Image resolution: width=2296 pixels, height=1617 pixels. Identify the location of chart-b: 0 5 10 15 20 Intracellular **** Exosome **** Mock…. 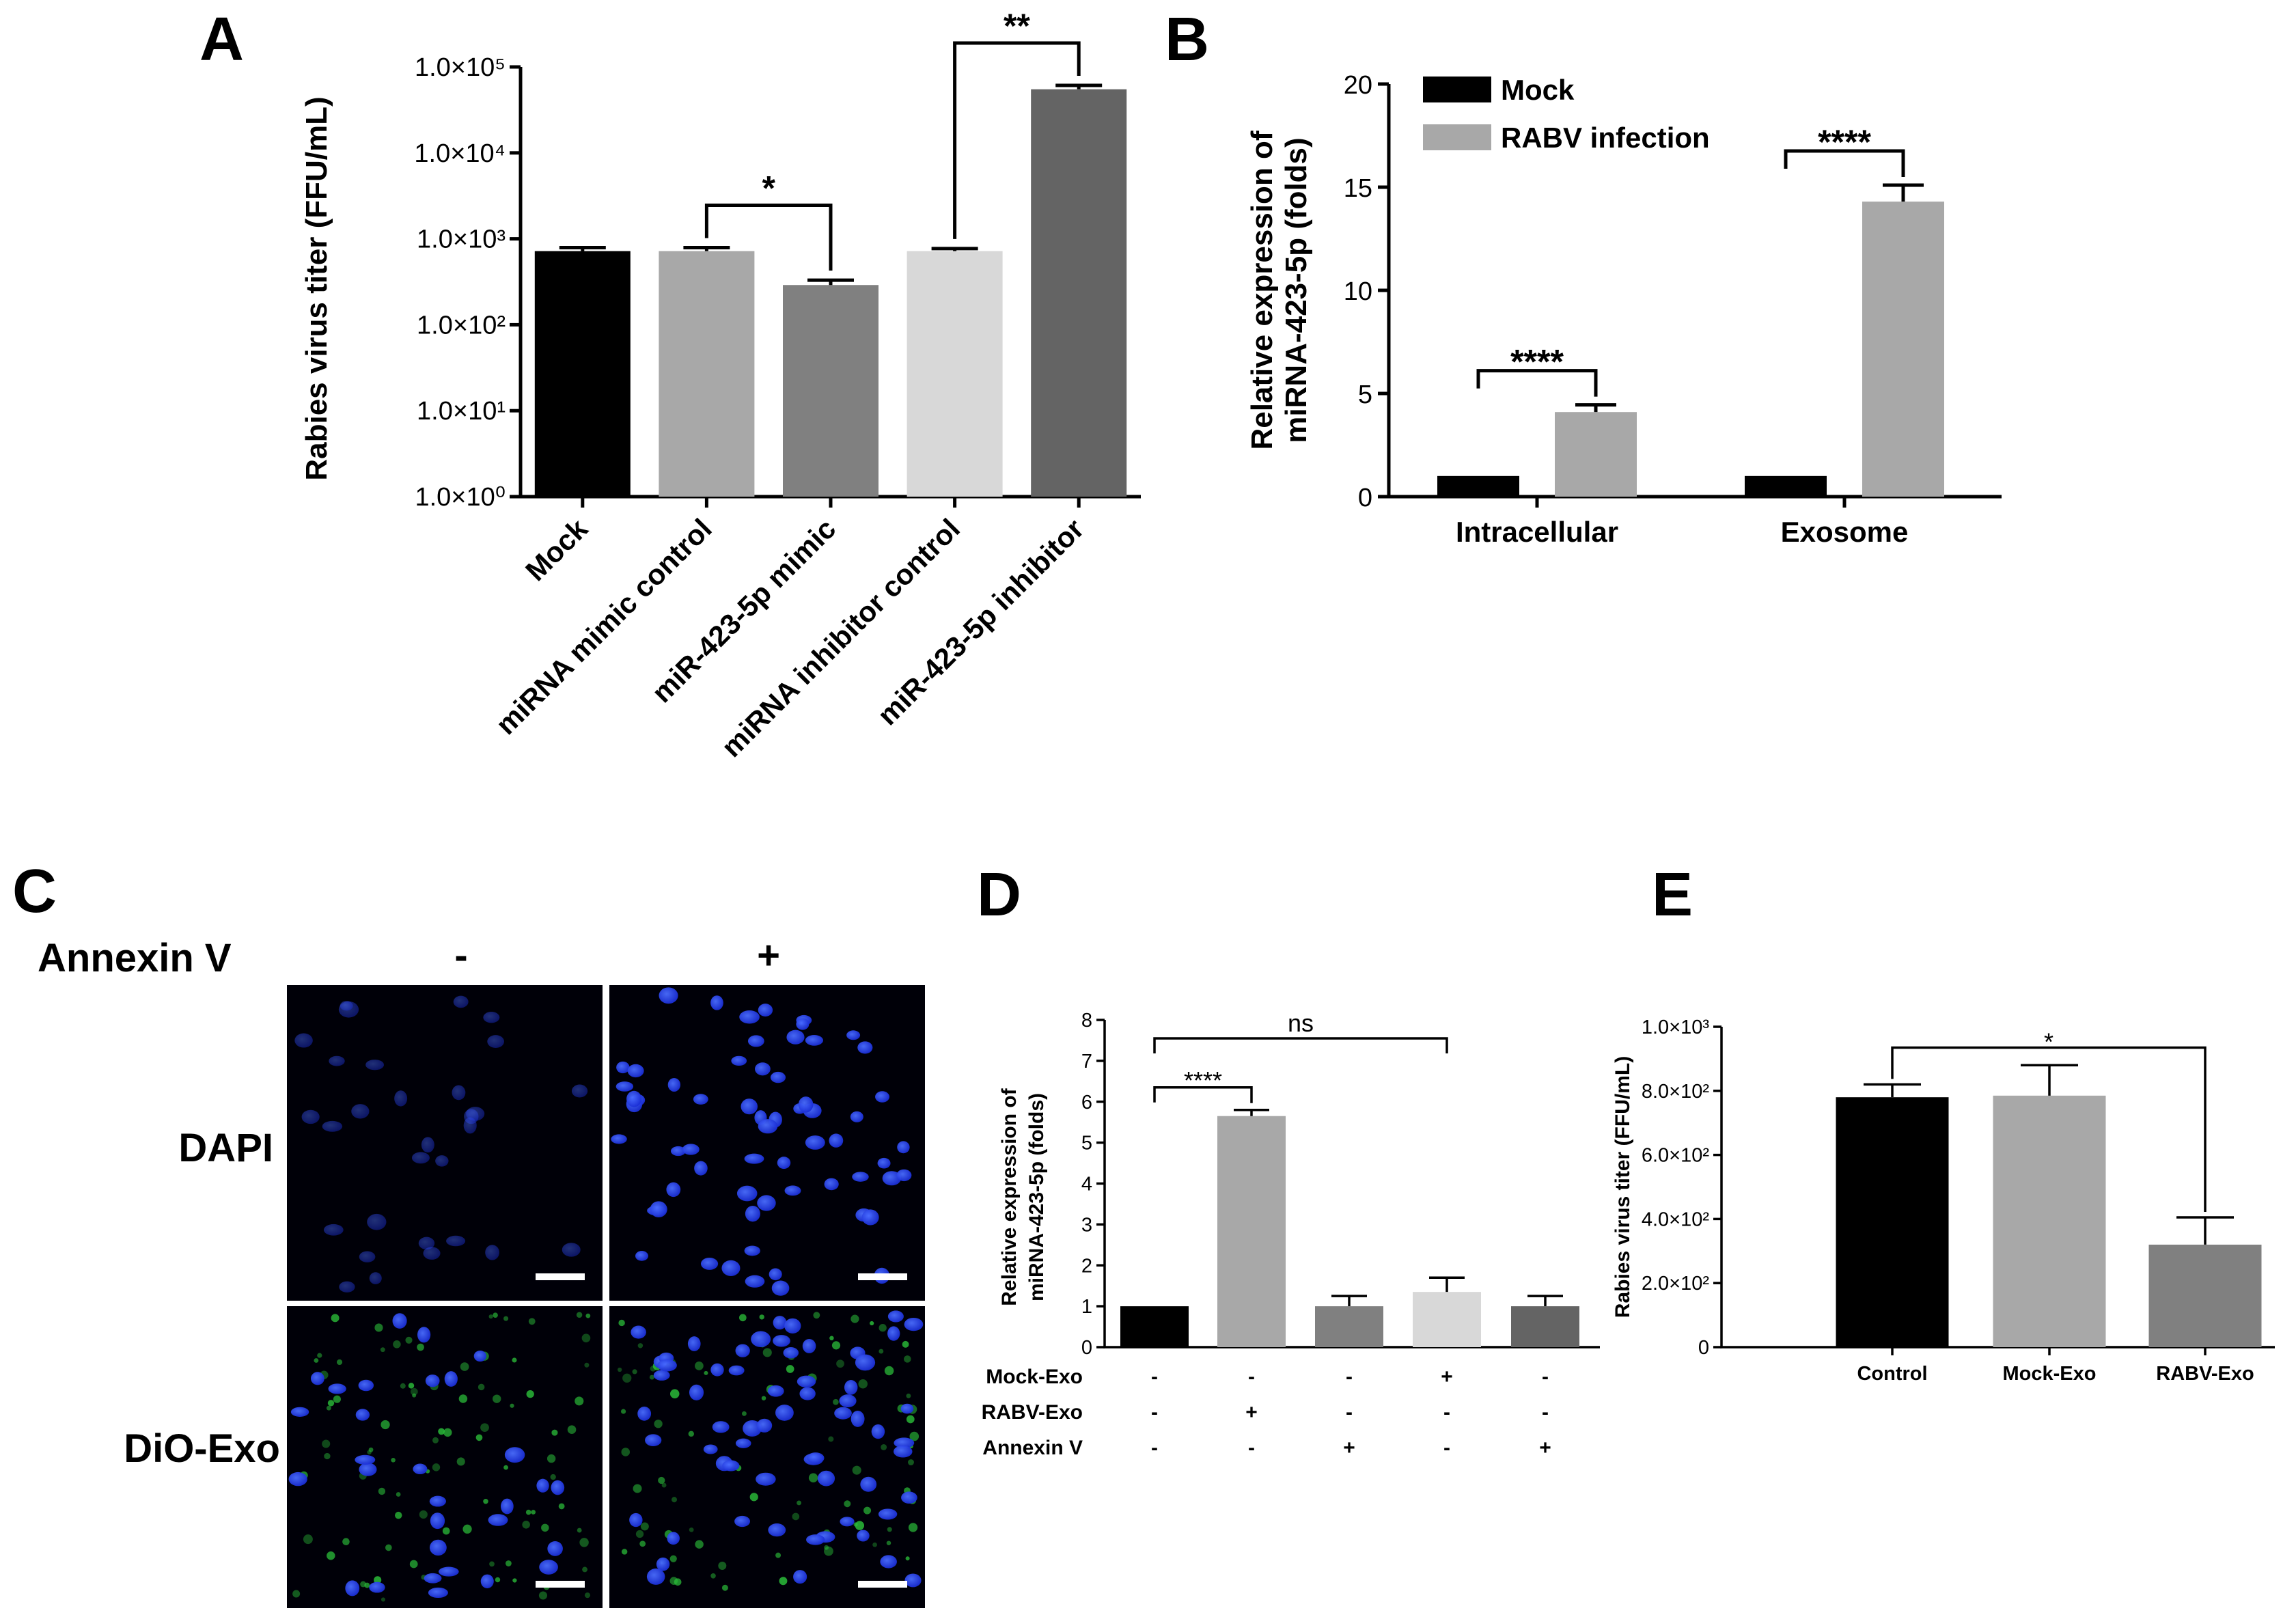
(1623, 310).